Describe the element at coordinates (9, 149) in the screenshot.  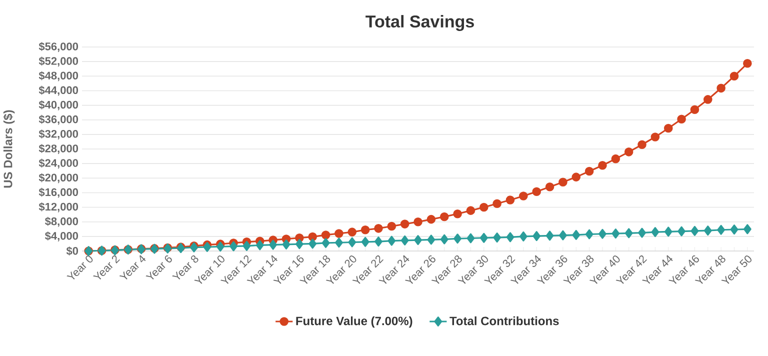
I see `y-axis-title: US Dollars ($)` at that location.